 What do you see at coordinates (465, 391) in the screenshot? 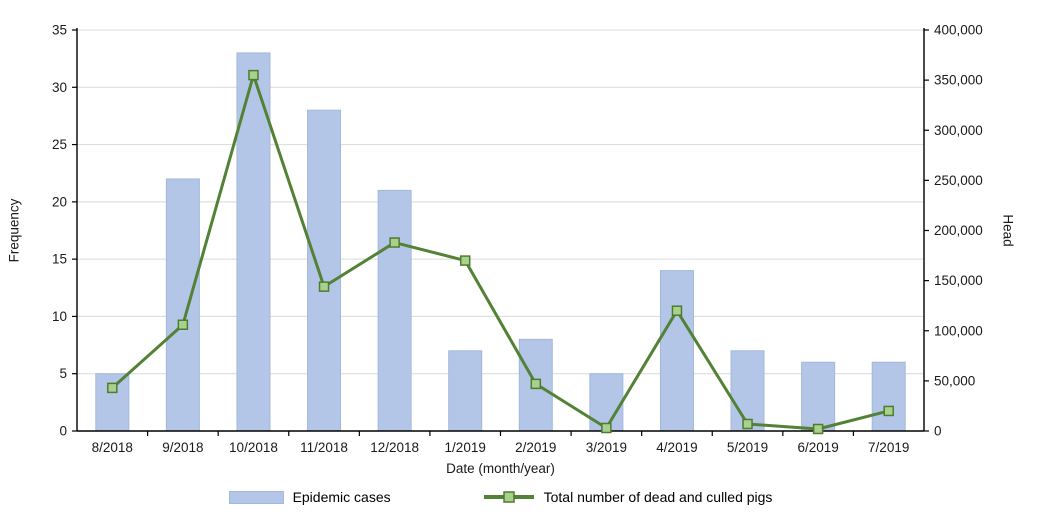
I see `bar-1/2019` at bounding box center [465, 391].